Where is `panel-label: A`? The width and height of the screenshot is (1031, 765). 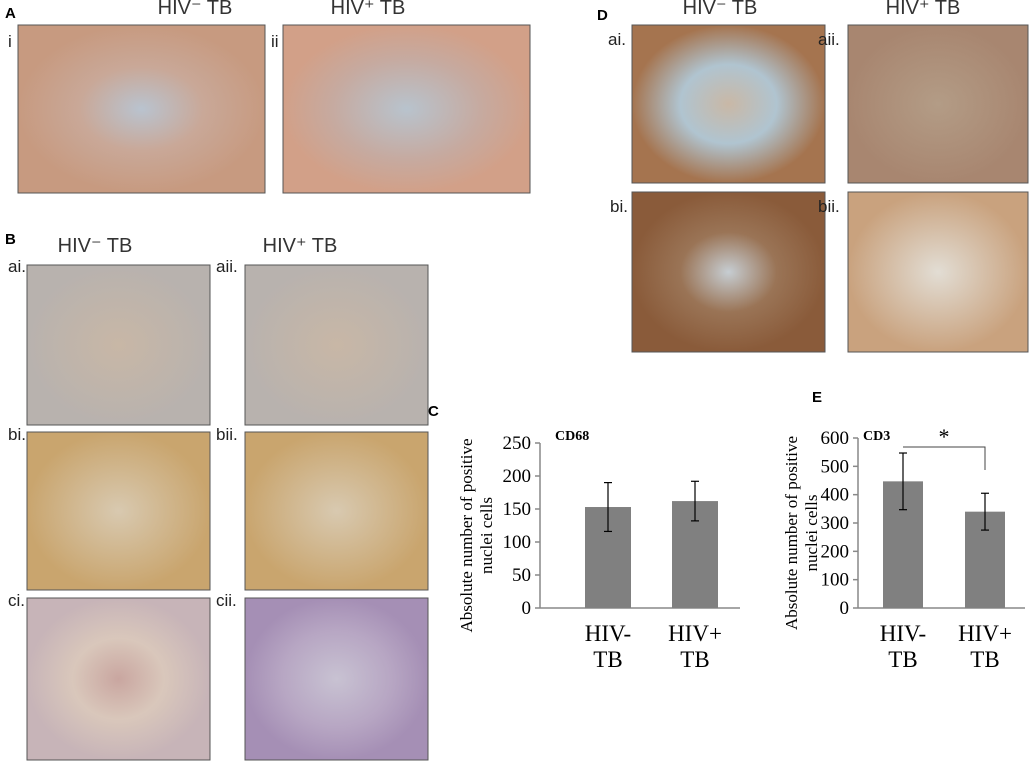 panel-label: A is located at coordinates (10, 13).